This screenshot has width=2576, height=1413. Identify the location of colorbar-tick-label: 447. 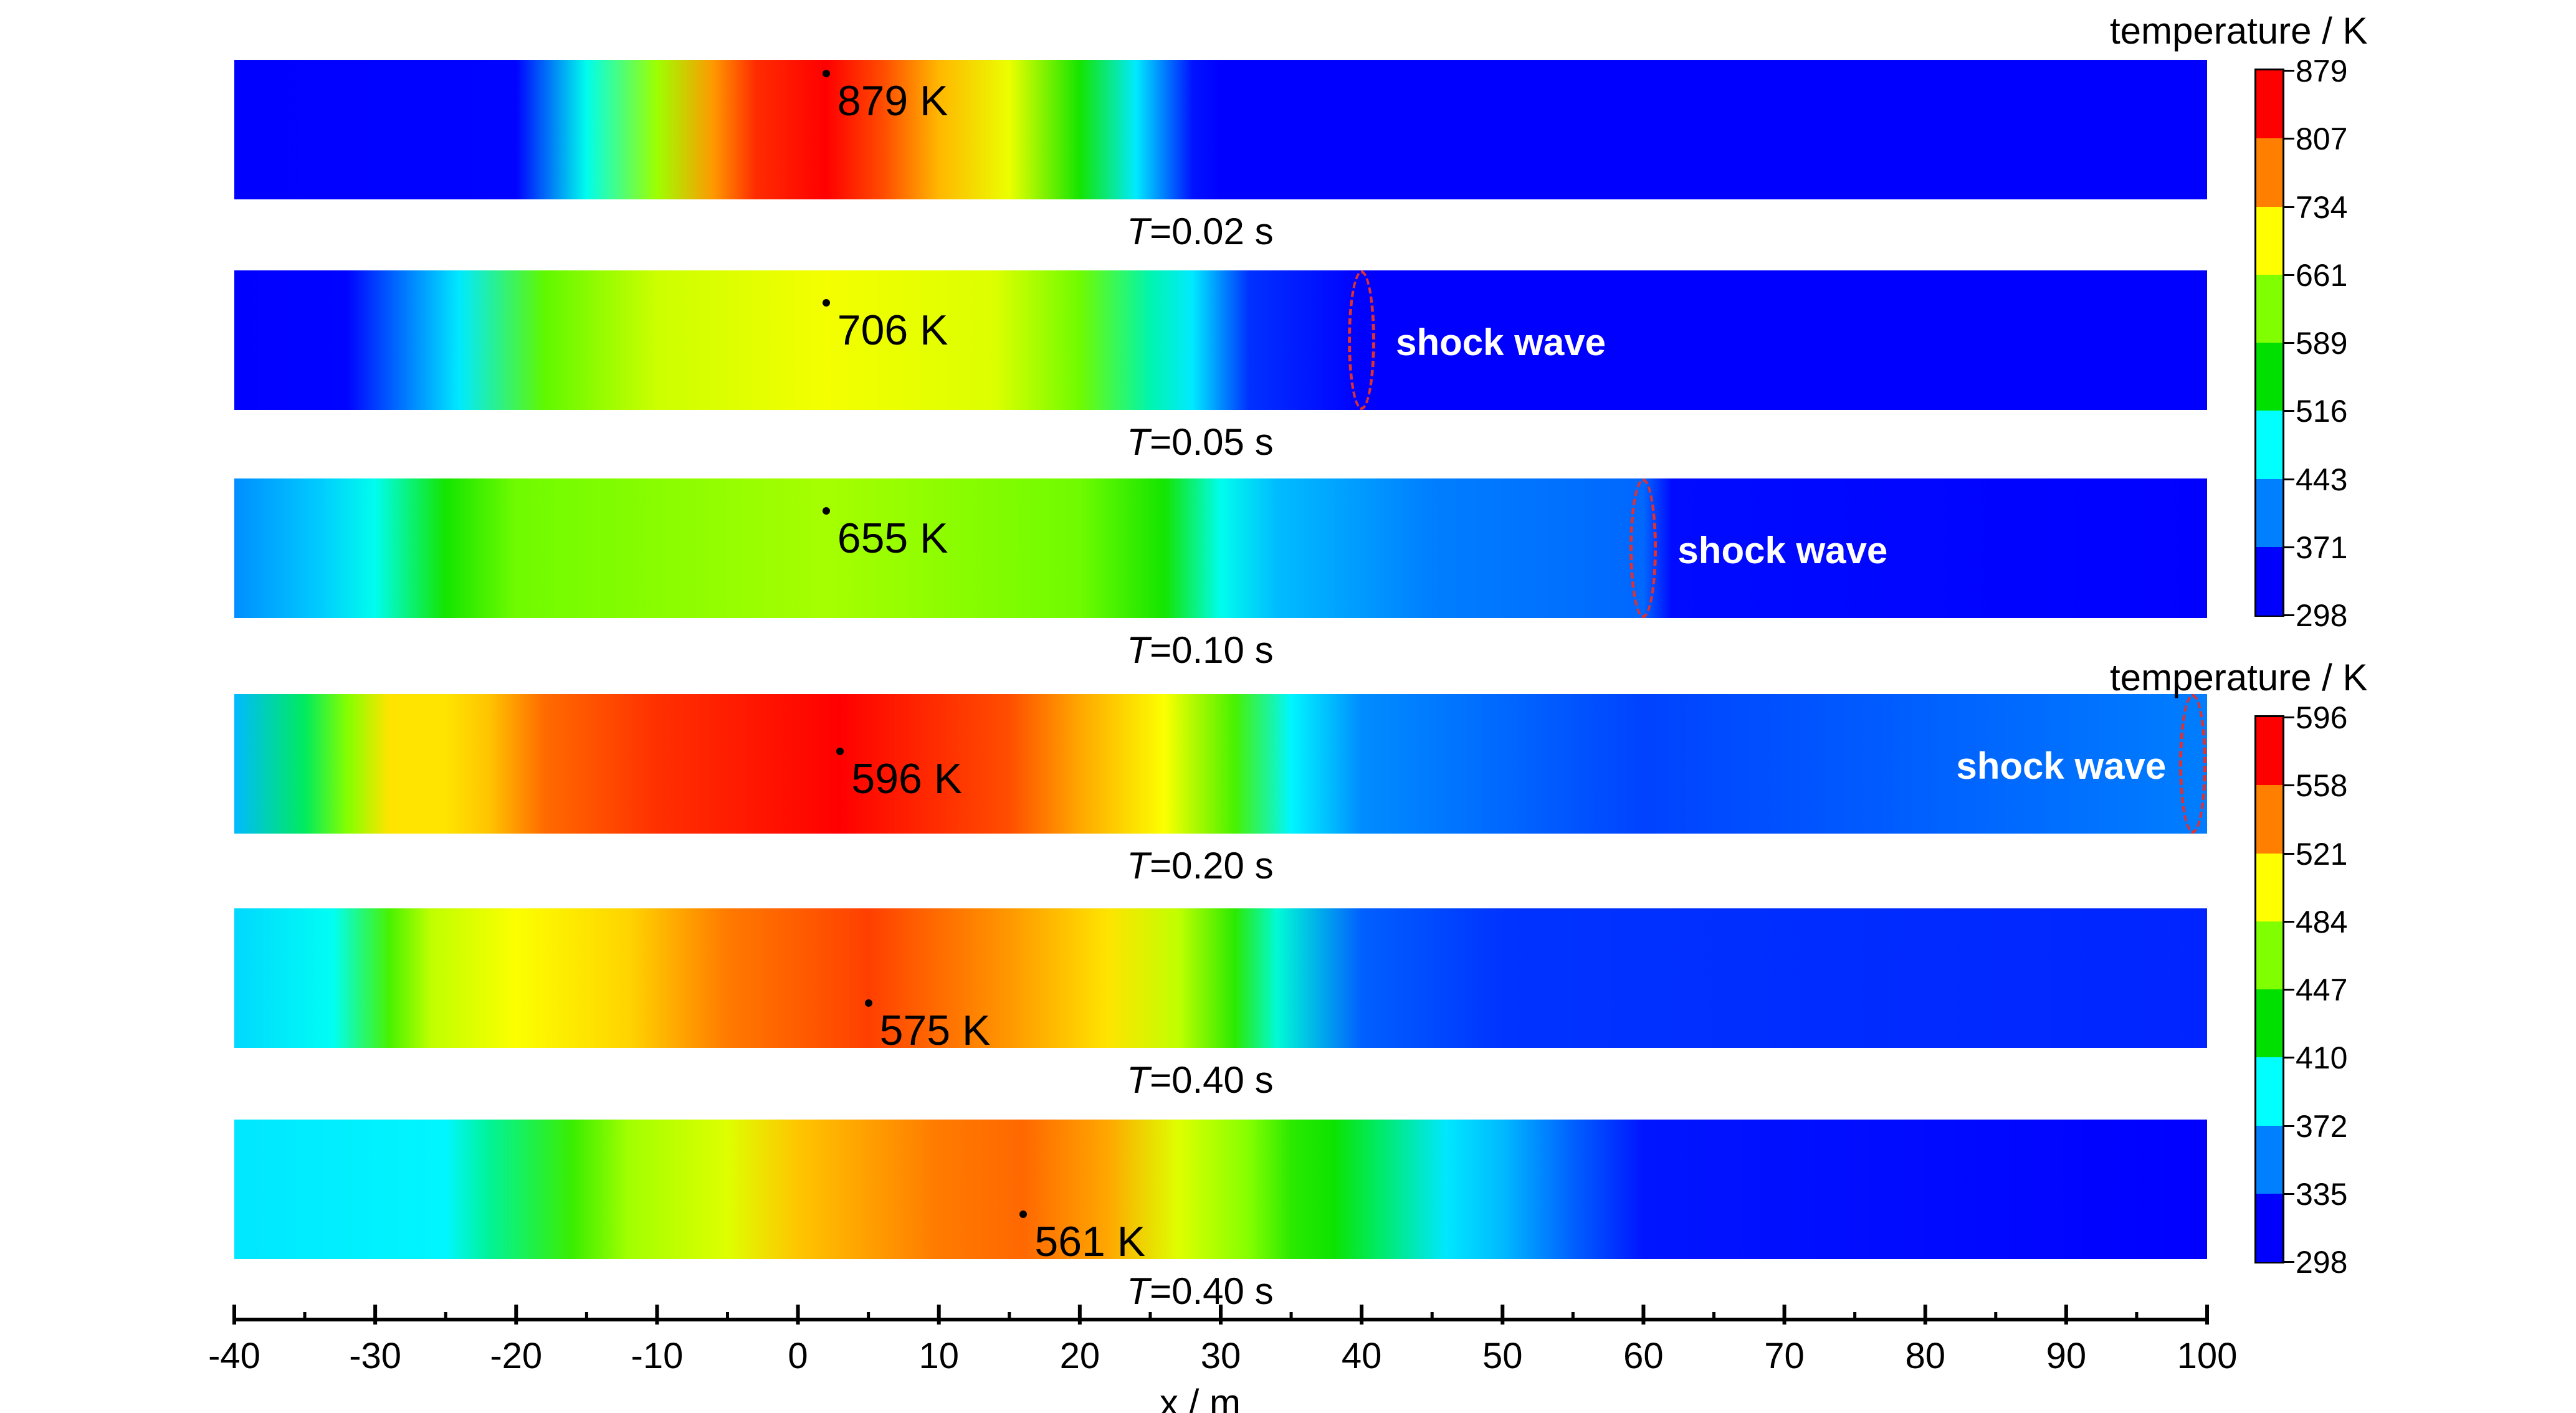
(2322, 990).